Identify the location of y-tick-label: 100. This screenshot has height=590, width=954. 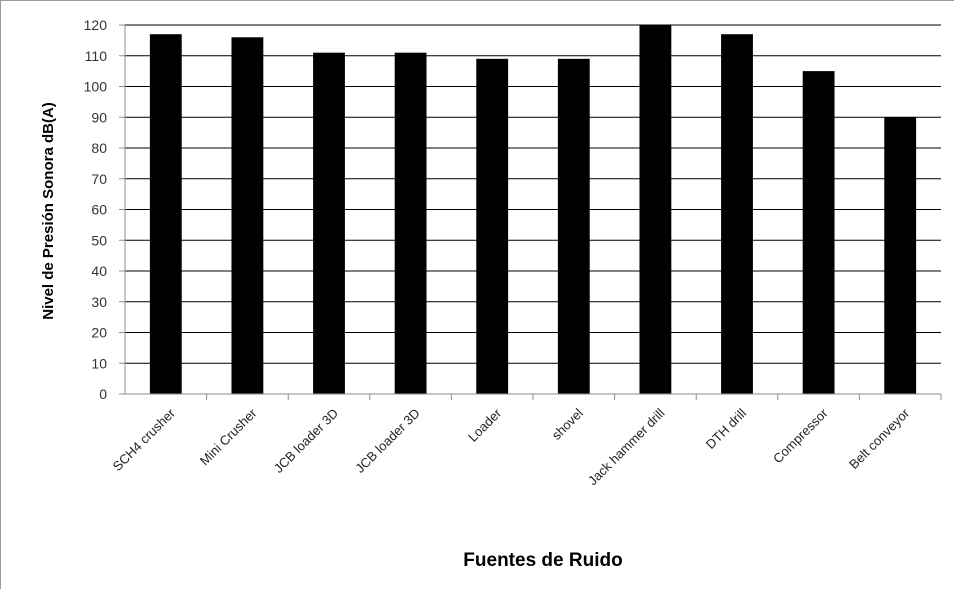
(96, 87).